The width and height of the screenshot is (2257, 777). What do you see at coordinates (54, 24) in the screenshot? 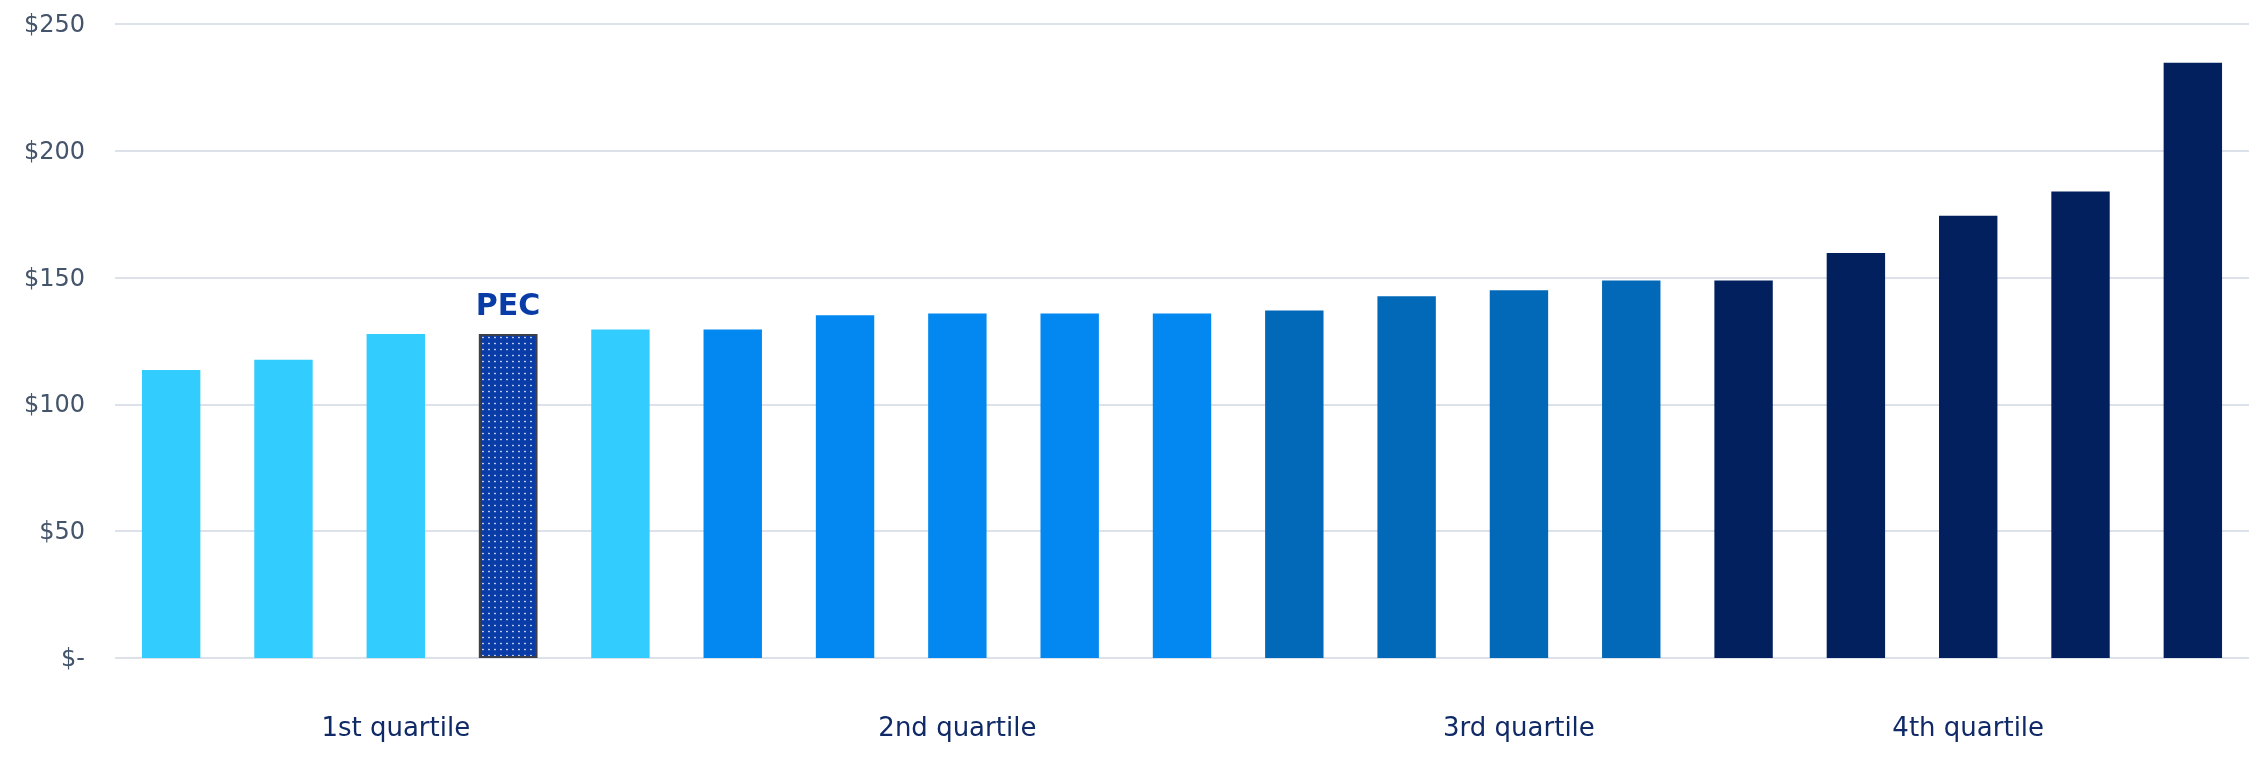
I see `y-tick-label: $250` at bounding box center [54, 24].